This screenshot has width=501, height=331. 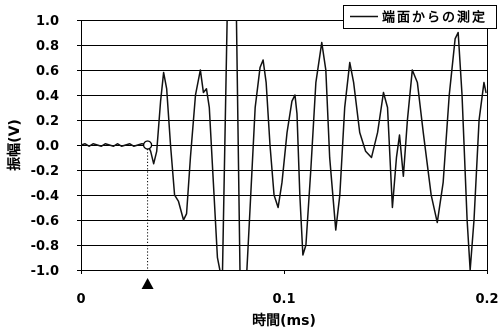 I want to click on y-tick-label: 0.4, so click(x=47, y=96).